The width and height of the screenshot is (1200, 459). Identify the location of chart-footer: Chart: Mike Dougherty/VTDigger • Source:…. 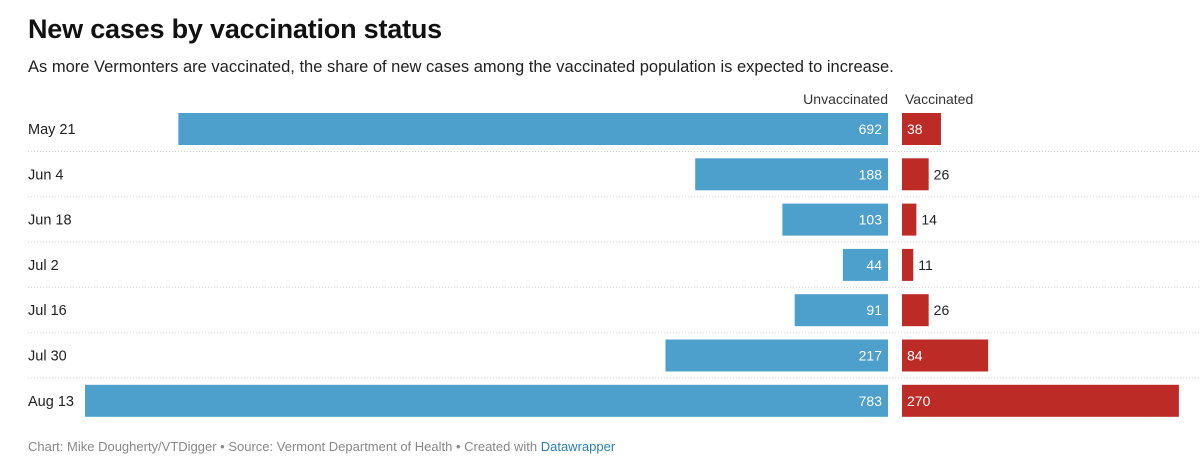
(321, 446).